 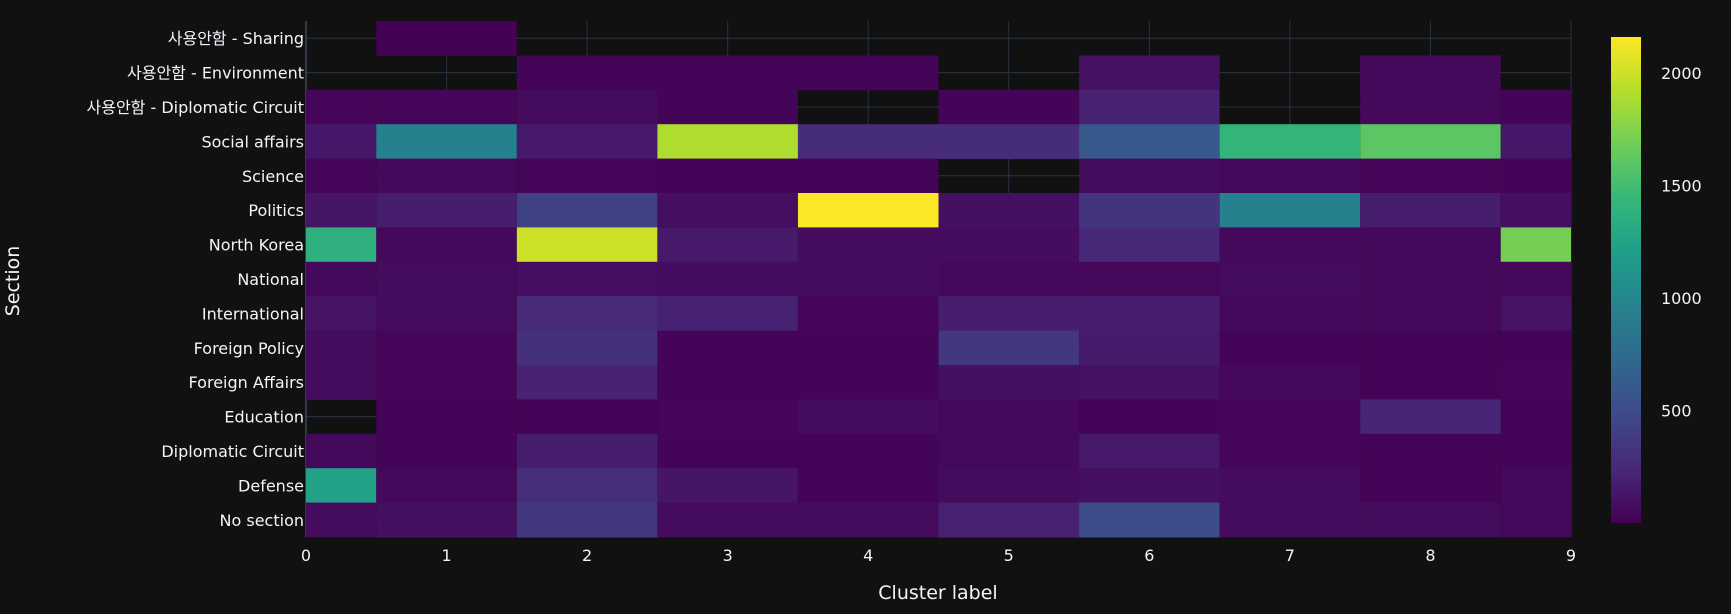 What do you see at coordinates (1571, 555) in the screenshot?
I see `x-tick-label: 9` at bounding box center [1571, 555].